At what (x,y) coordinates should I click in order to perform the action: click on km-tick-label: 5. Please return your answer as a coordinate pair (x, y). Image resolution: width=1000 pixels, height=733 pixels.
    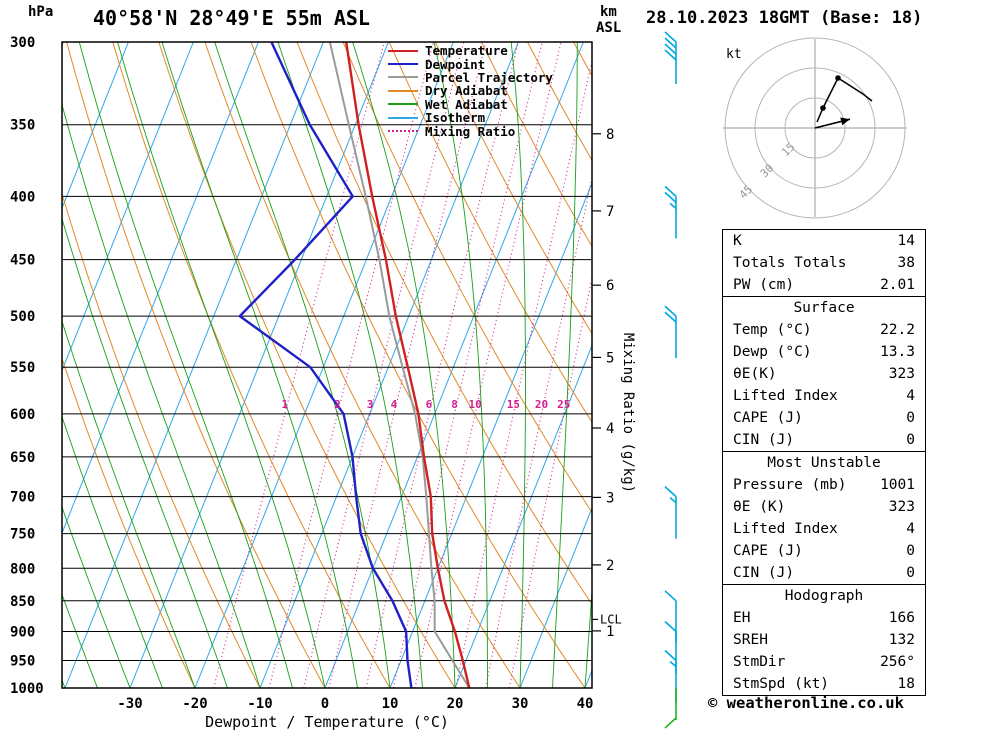
    Looking at the image, I should click on (610, 358).